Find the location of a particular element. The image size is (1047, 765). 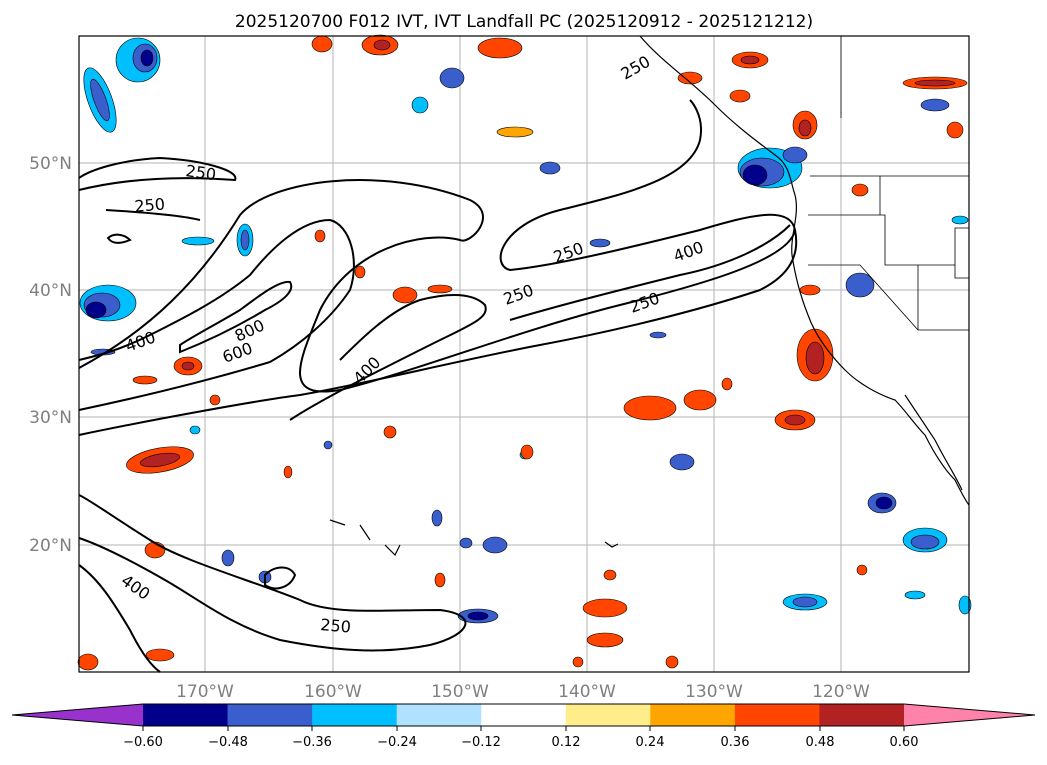

colorbar-tick-label: −0.60 is located at coordinates (143, 742).